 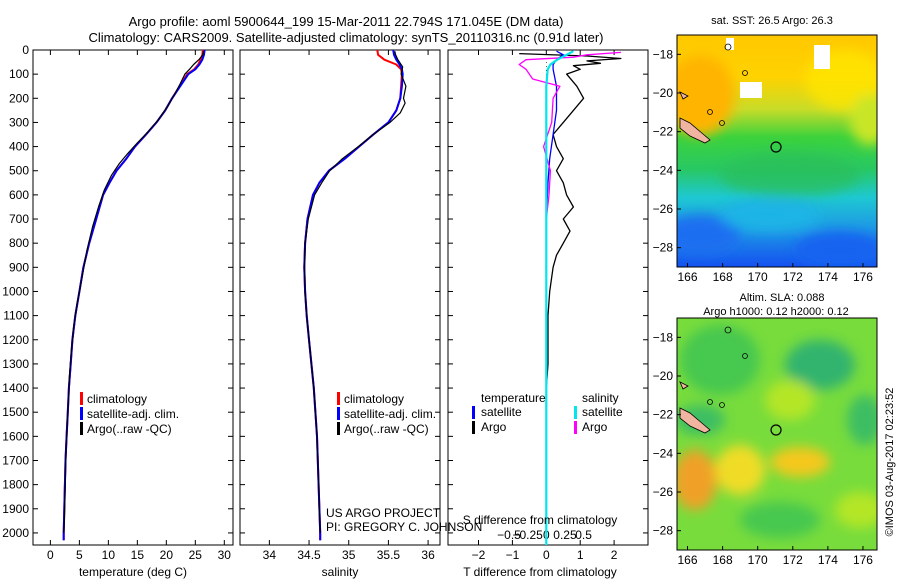 What do you see at coordinates (473, 427) in the screenshot?
I see `legend-swatch-t-argo` at bounding box center [473, 427].